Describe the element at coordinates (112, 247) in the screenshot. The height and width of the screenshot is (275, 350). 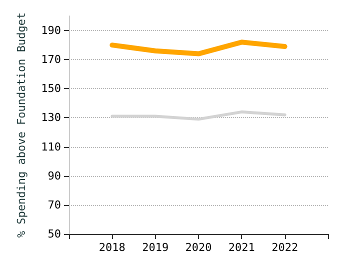
I see `x-tick-label: 2018` at that location.